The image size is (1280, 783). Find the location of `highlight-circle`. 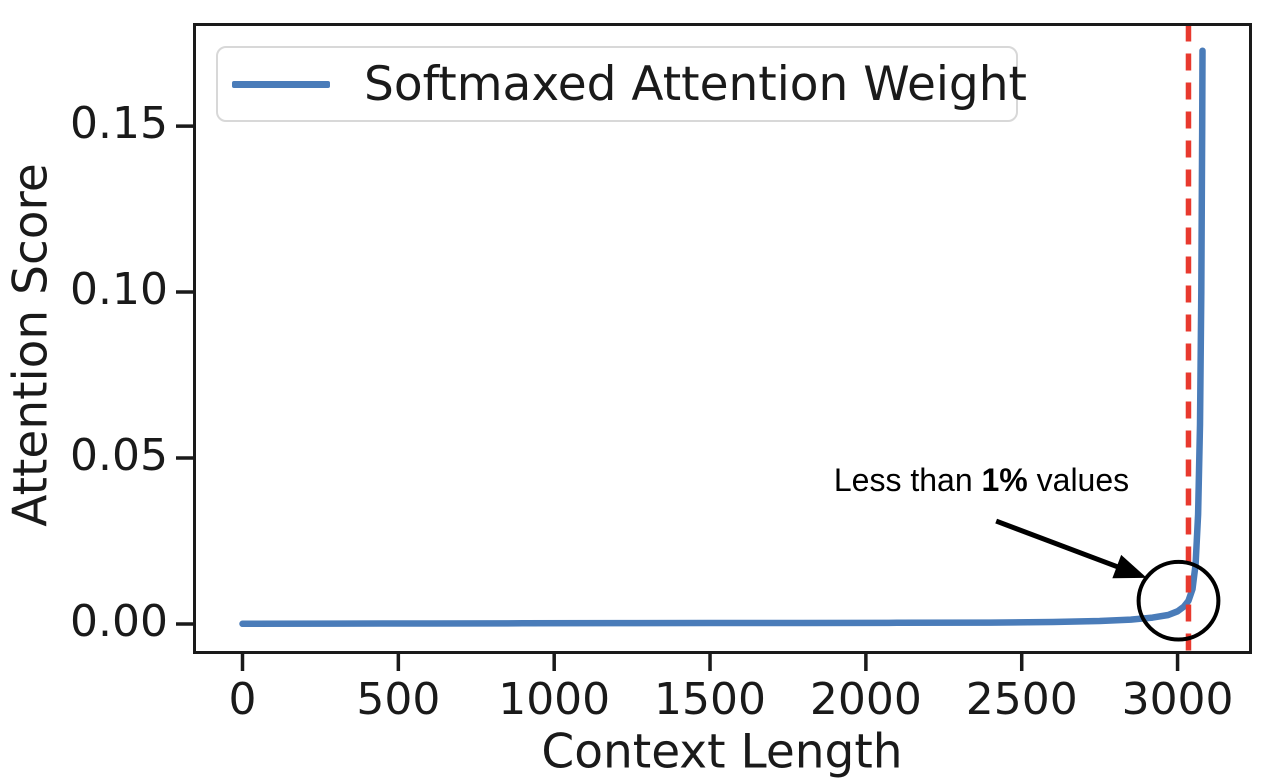

highlight-circle is located at coordinates (1178, 600).